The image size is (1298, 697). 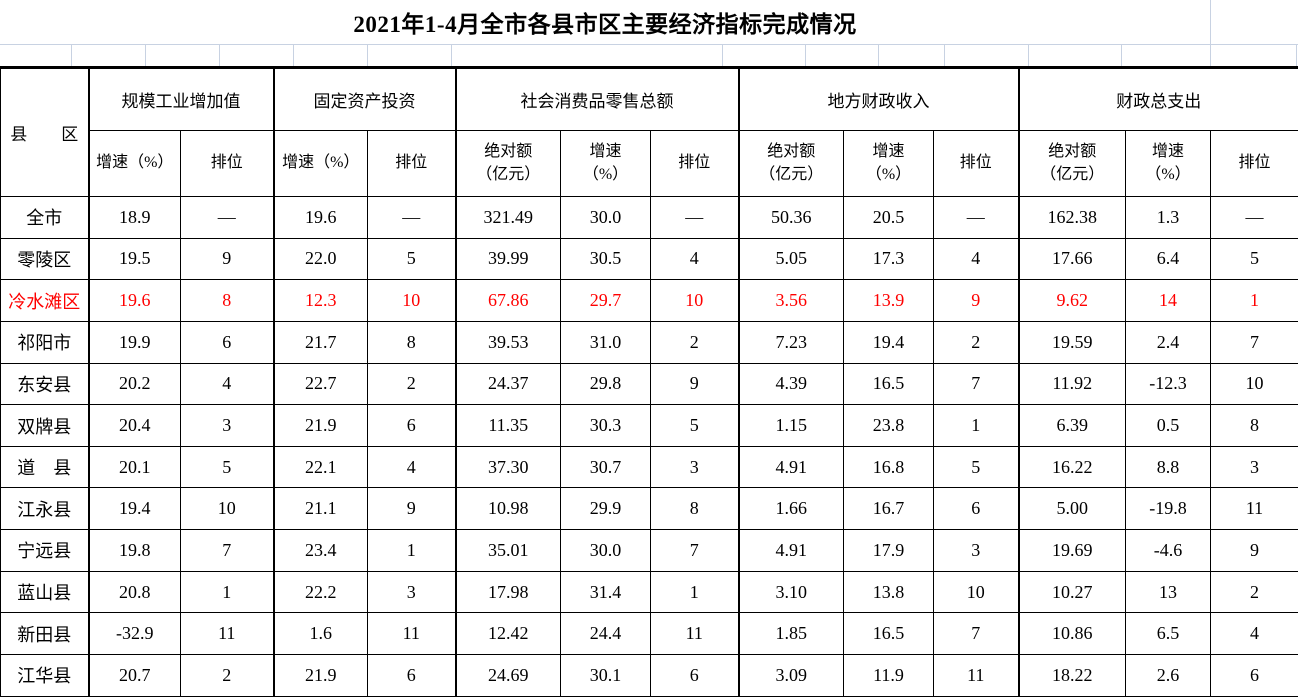 I want to click on data-cell: 50.36, so click(x=790, y=217).